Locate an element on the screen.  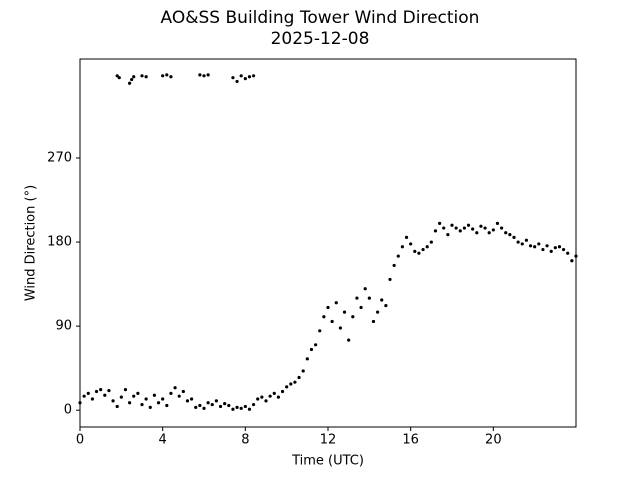
x-tick-label: 0 is located at coordinates (80, 440).